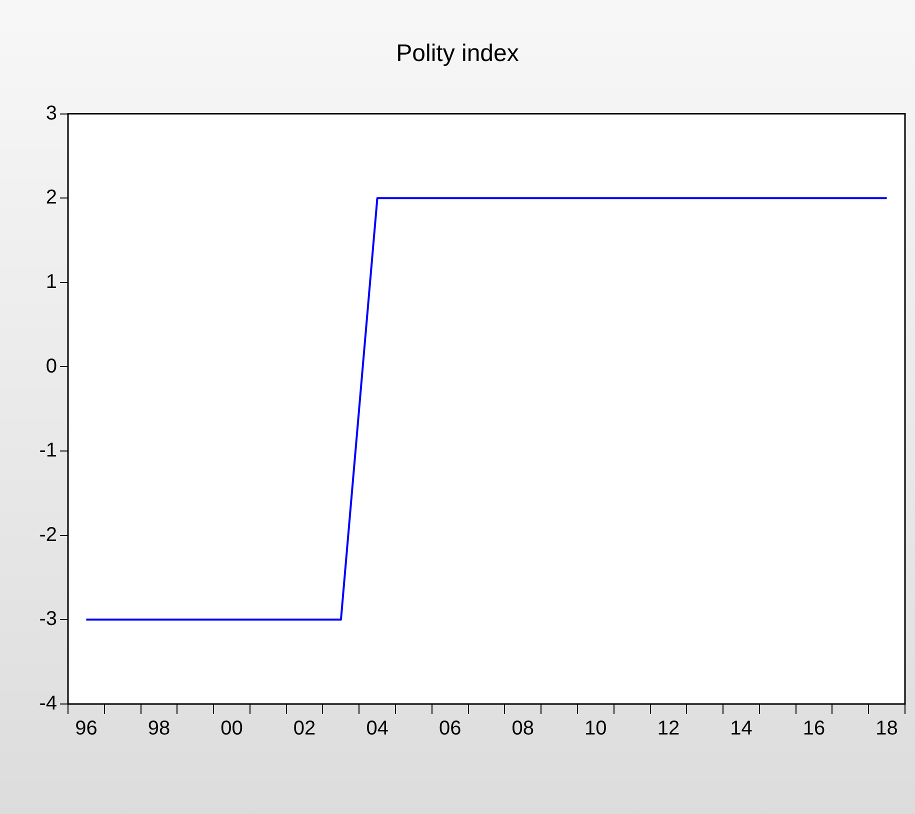 Image resolution: width=915 pixels, height=814 pixels. What do you see at coordinates (377, 729) in the screenshot?
I see `x-tick-label: 04` at bounding box center [377, 729].